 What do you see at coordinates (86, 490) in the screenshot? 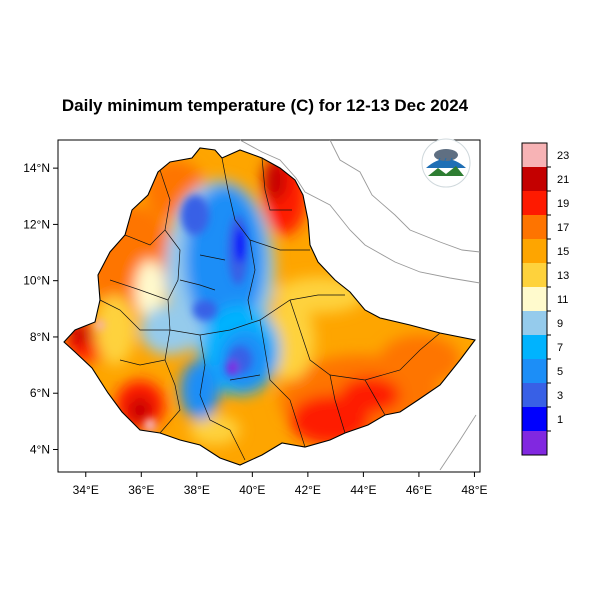
I see `x-tick-label: 34°E` at bounding box center [86, 490].